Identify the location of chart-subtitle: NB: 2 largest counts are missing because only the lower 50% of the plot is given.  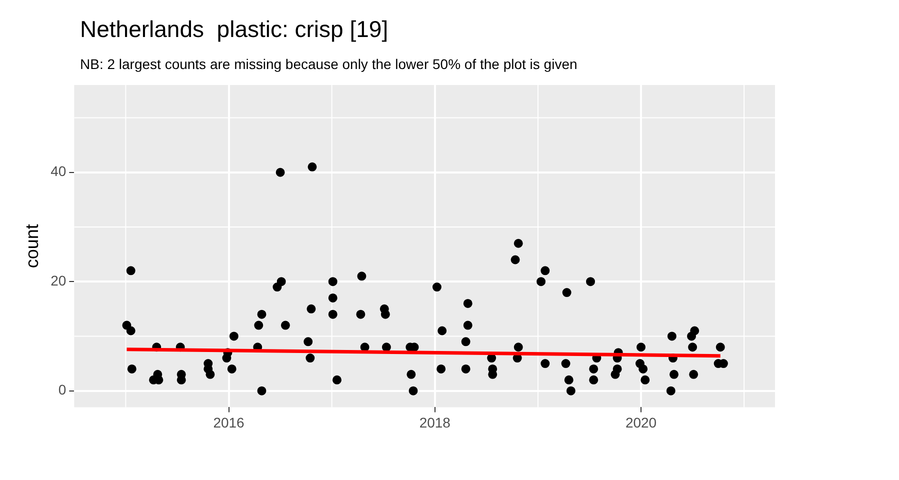
(329, 64).